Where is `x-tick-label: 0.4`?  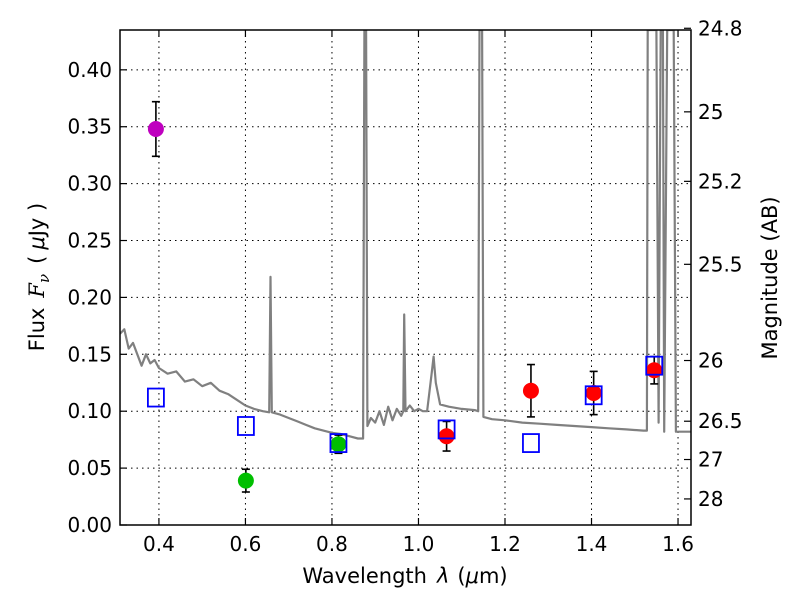 x-tick-label: 0.4 is located at coordinates (159, 544).